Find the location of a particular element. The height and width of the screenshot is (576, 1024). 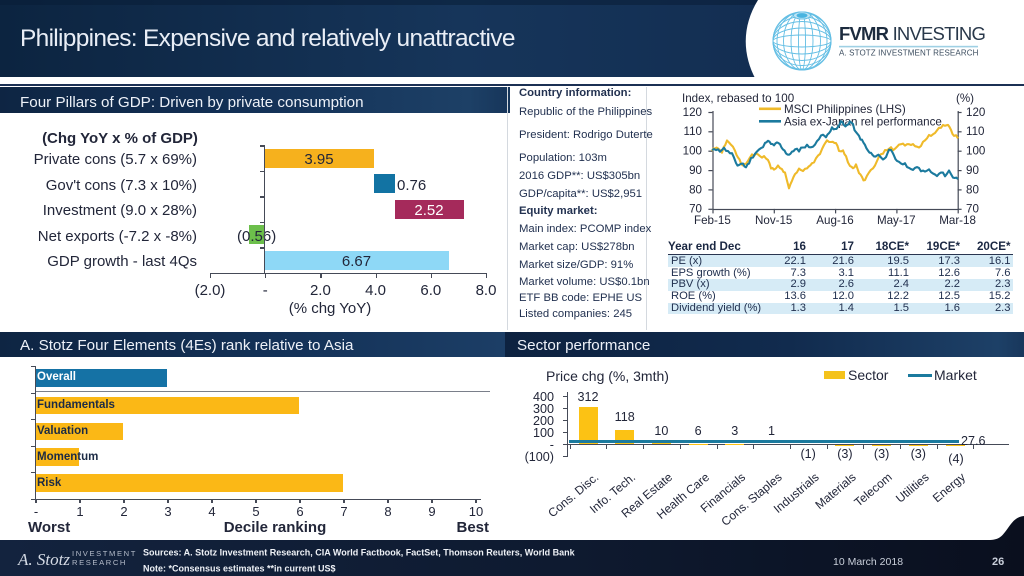

svg-text: MSCI Philippines (LHS) is located at coordinates (845, 109).